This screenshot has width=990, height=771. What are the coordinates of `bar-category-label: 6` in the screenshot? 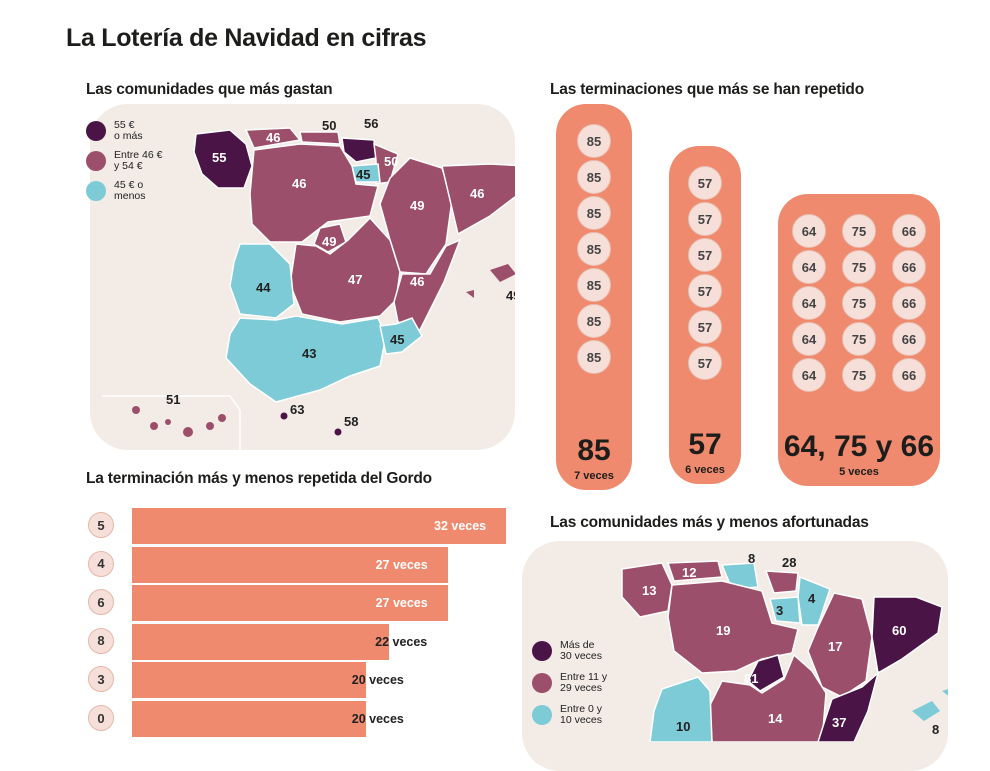 It's located at (101, 602).